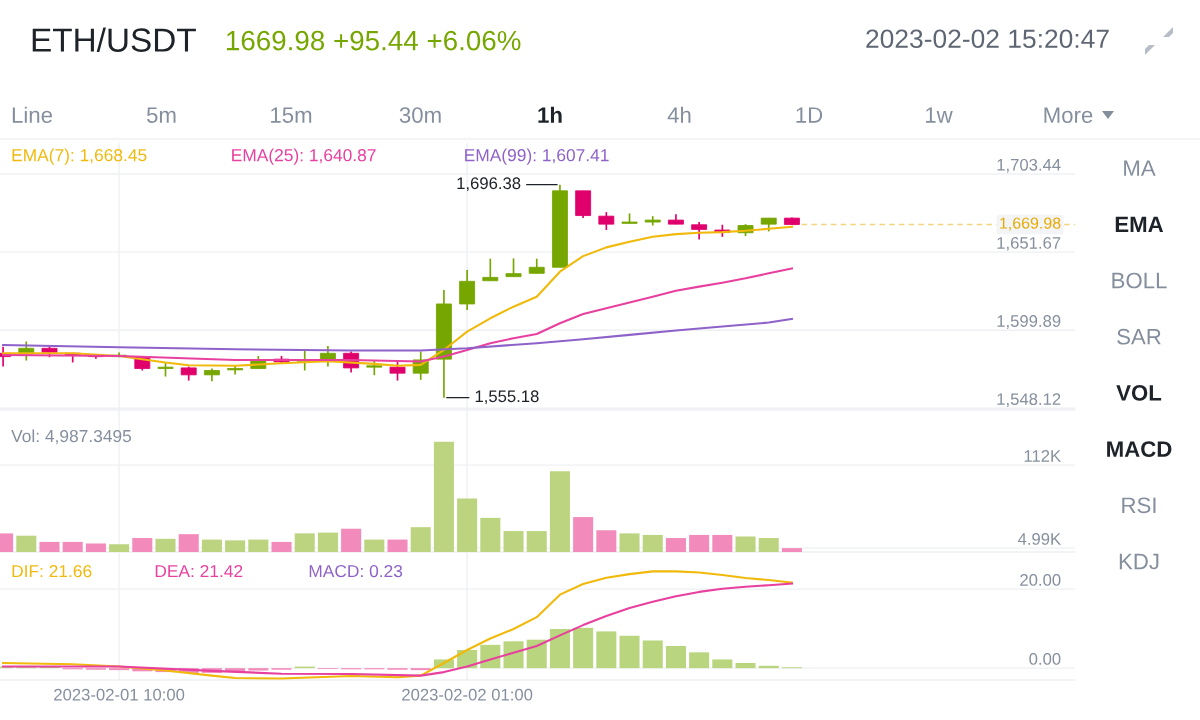 This screenshot has height=720, width=1200. I want to click on x-tick-label: 2023-02-02 01:00, so click(467, 694).